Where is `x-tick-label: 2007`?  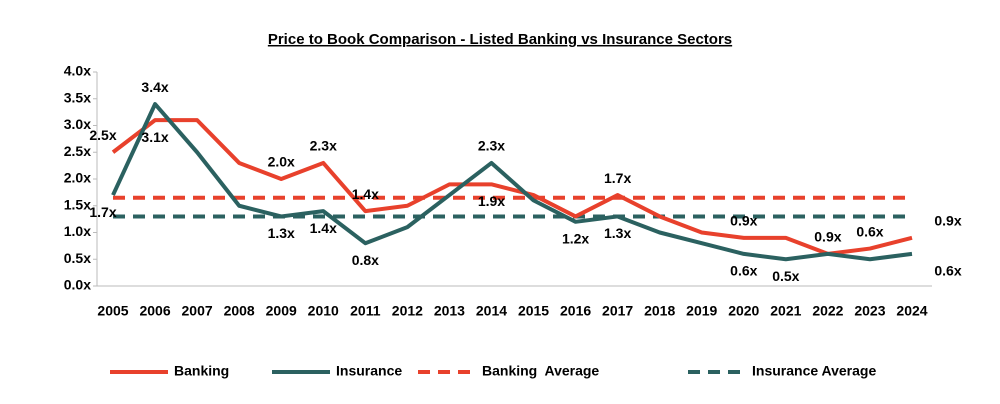 x-tick-label: 2007 is located at coordinates (197, 311).